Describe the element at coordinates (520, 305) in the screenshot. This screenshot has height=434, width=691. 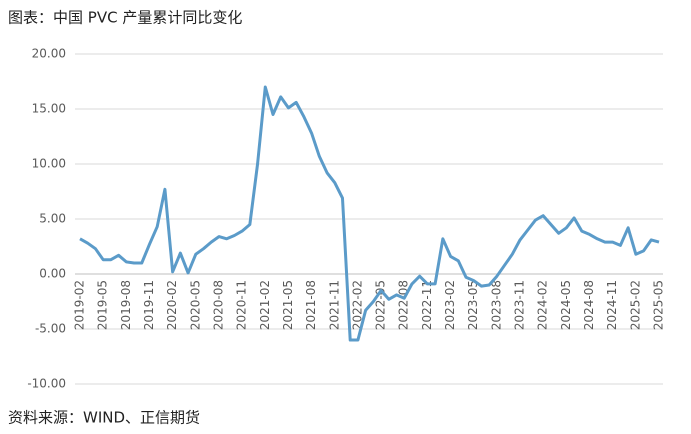
I see `x-tick-label: 2023-11` at that location.